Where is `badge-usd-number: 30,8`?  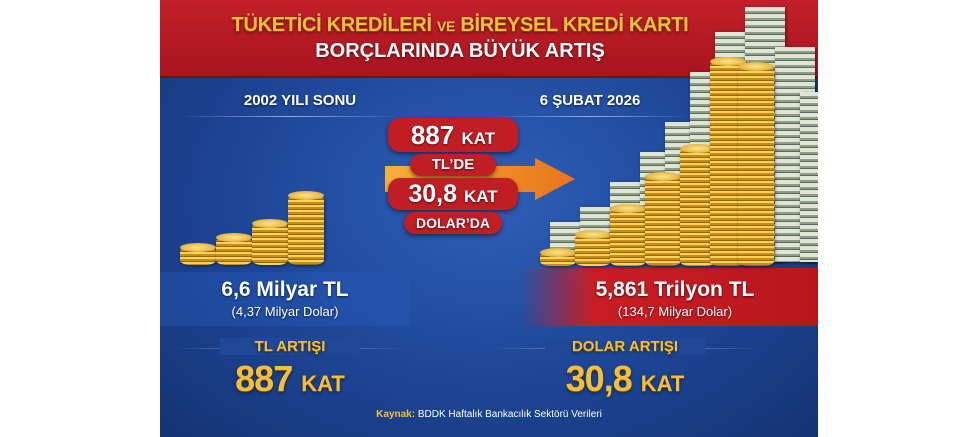
badge-usd-number: 30,8 is located at coordinates (433, 194).